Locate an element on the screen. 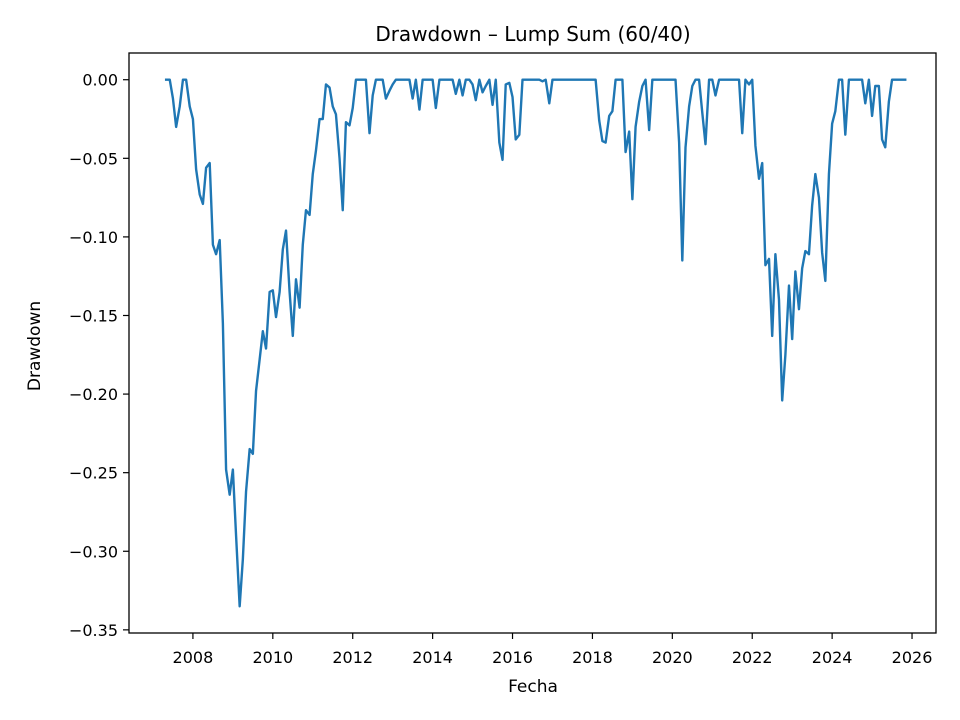  x-tick-label: 2012 is located at coordinates (352, 657).